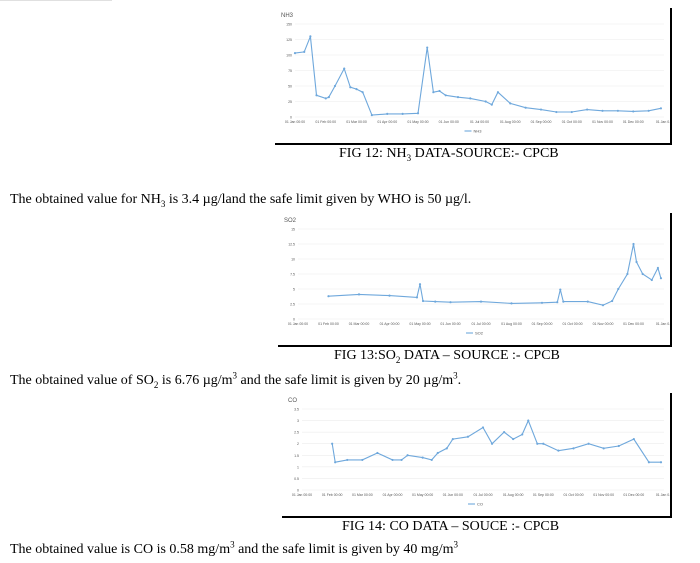 Image resolution: width=700 pixels, height=563 pixels. Describe the element at coordinates (543, 495) in the screenshot. I see `x-tick-label: 01 Sep 00:00` at that location.